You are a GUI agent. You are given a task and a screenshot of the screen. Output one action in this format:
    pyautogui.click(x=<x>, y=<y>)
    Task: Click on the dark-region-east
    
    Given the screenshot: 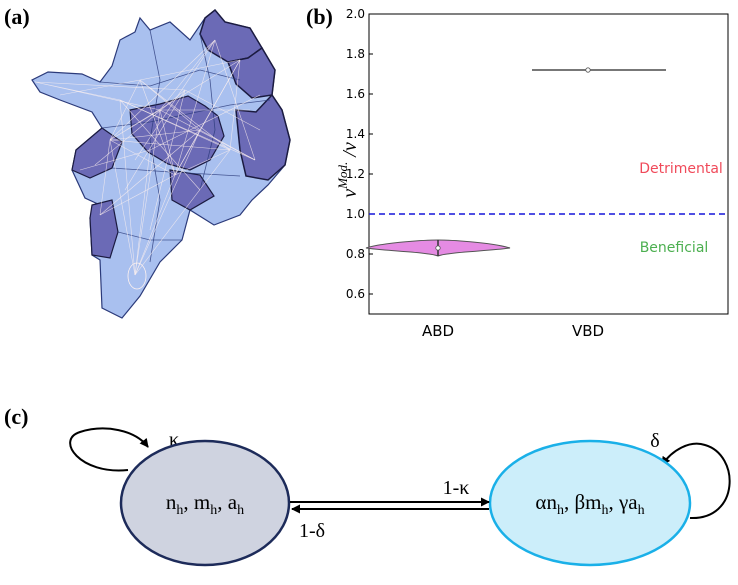 What is the action you would take?
    pyautogui.click(x=263, y=137)
    